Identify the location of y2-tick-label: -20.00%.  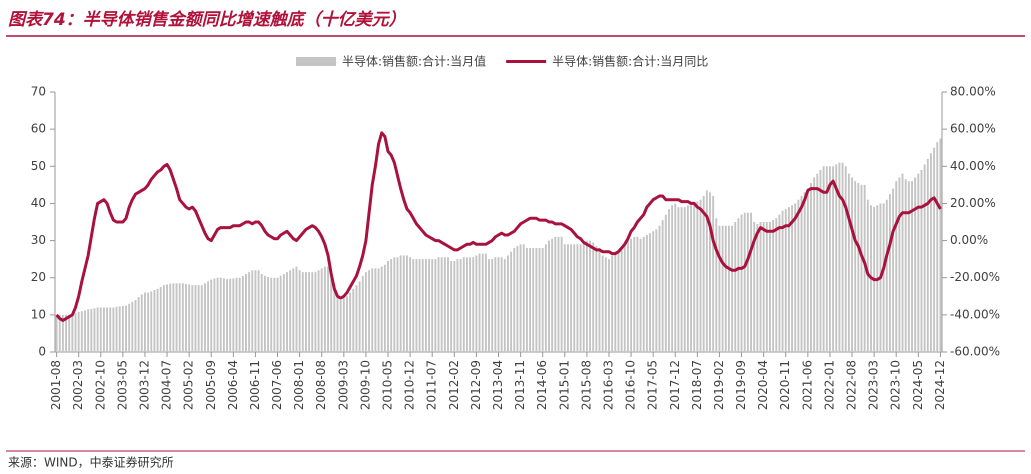
(975, 277).